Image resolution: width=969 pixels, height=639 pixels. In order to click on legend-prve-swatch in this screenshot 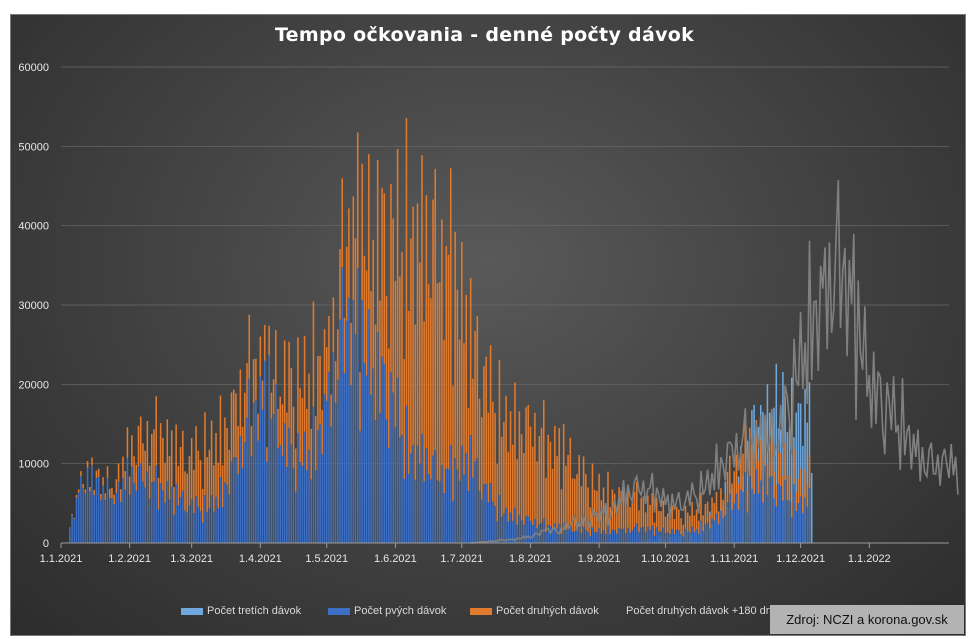, I will do `click(339, 611)`.